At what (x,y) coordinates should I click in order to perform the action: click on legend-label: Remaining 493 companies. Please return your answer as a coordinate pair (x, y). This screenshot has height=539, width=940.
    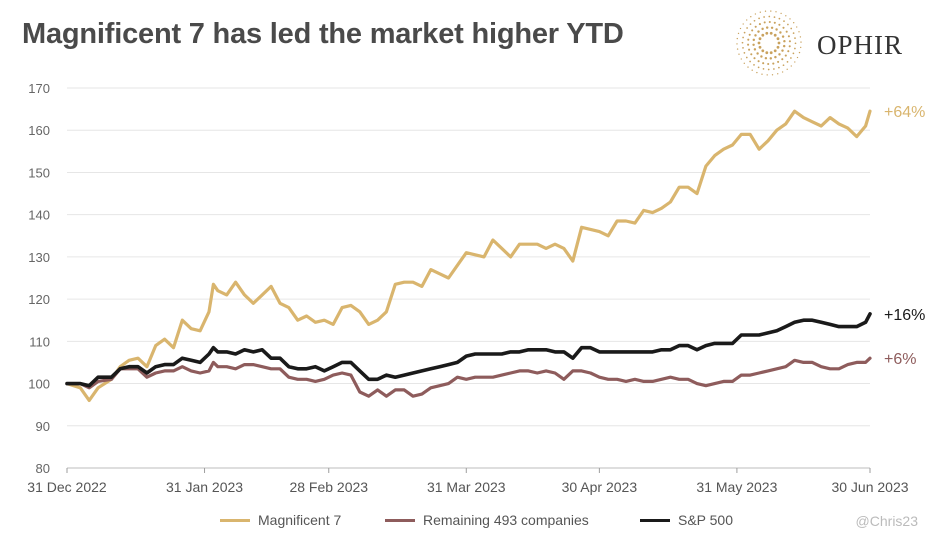
    Looking at the image, I should click on (506, 520).